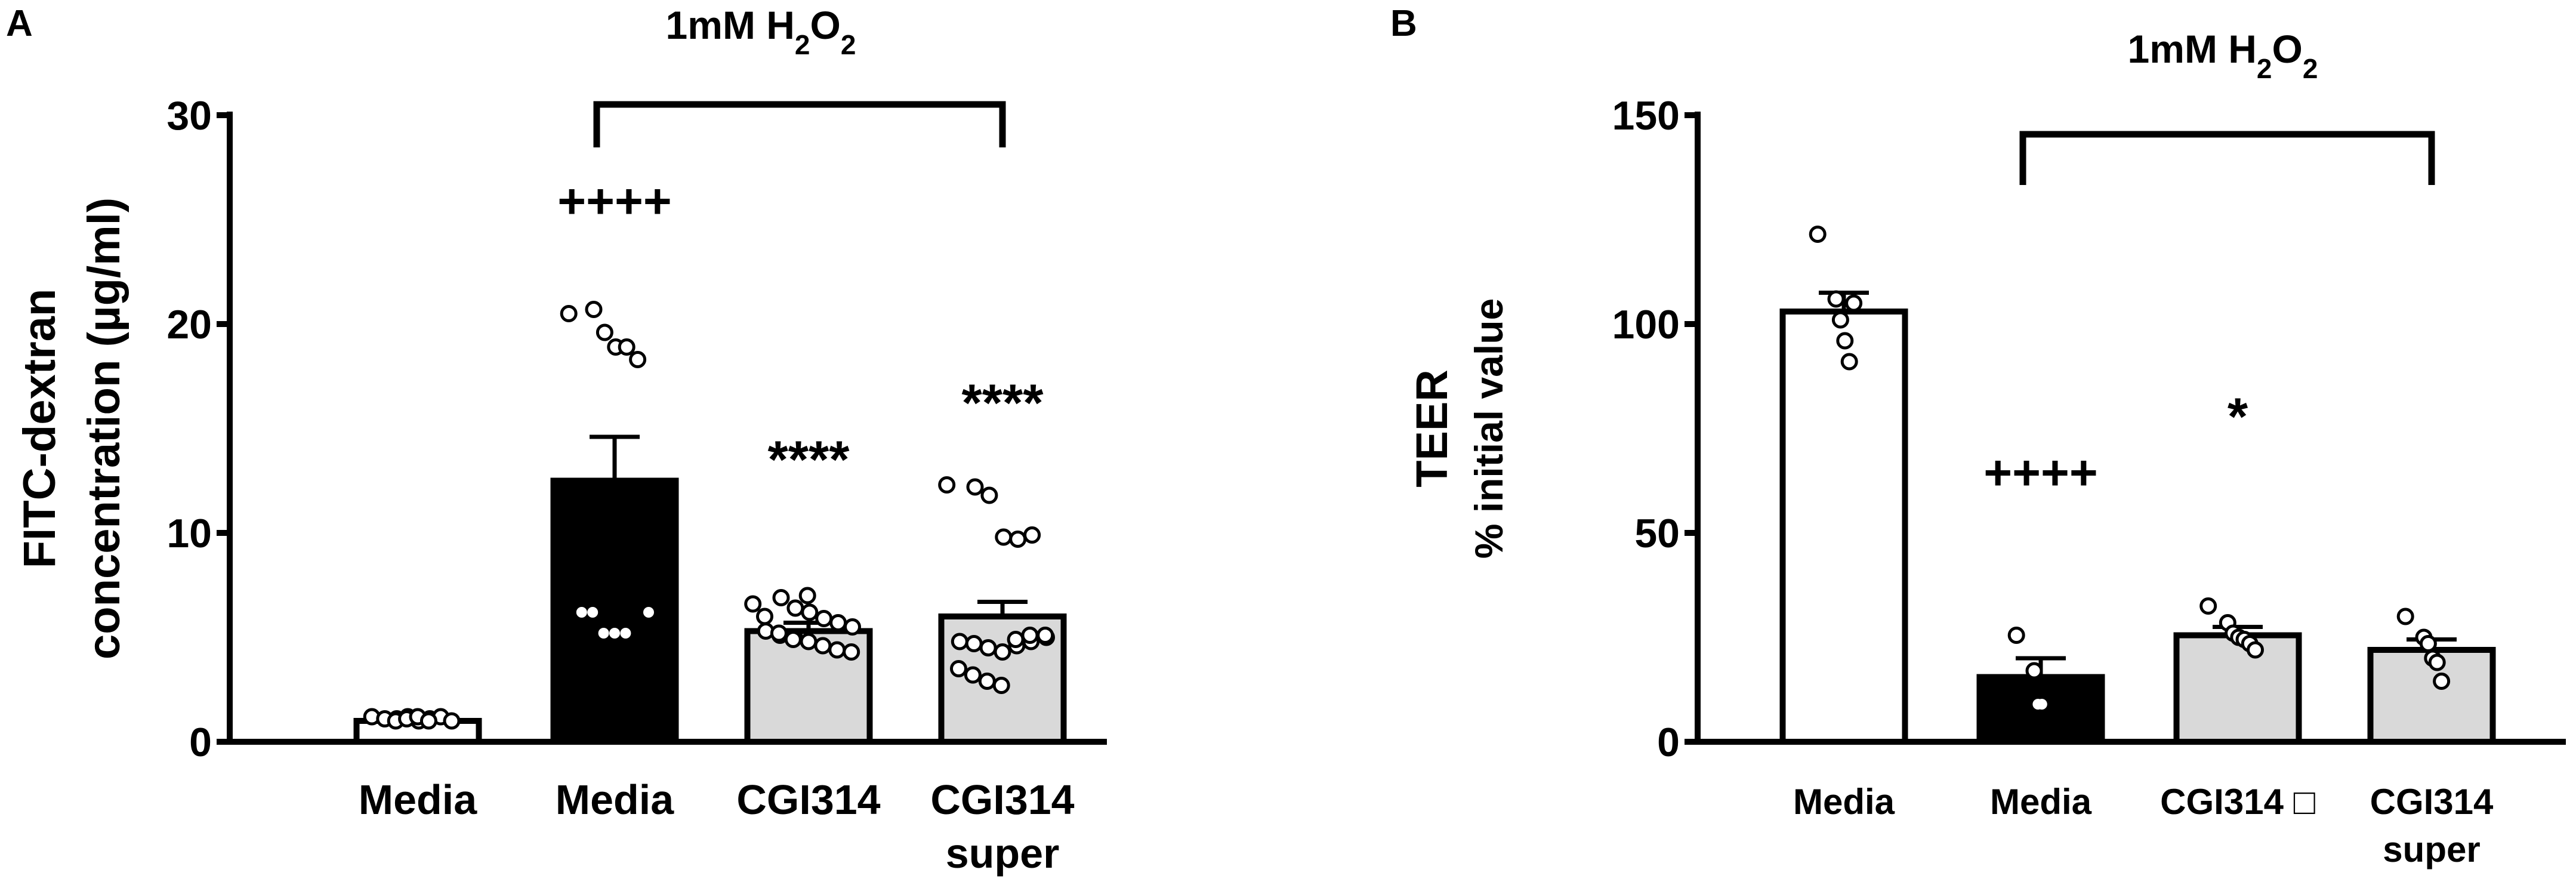 This screenshot has width=2576, height=888. I want to click on y-axis-label: % initial value, so click(1489, 428).